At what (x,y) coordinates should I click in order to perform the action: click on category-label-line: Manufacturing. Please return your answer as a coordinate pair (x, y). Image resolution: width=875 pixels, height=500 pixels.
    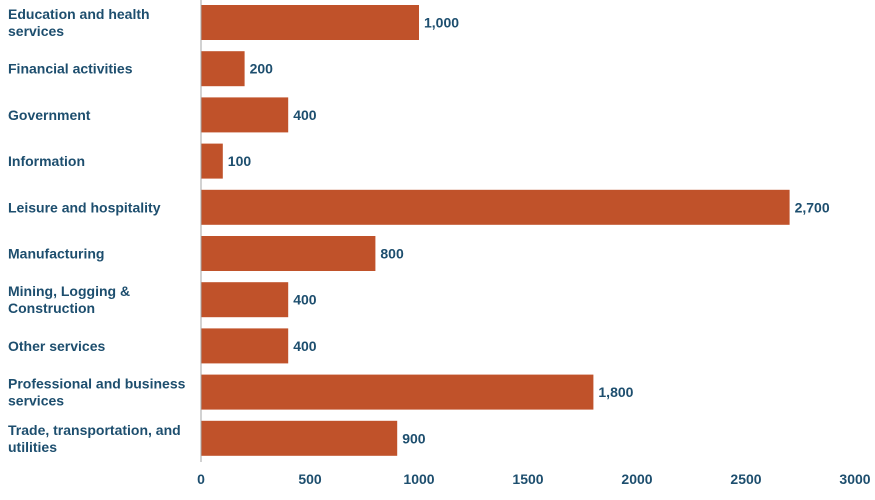
    Looking at the image, I should click on (56, 254).